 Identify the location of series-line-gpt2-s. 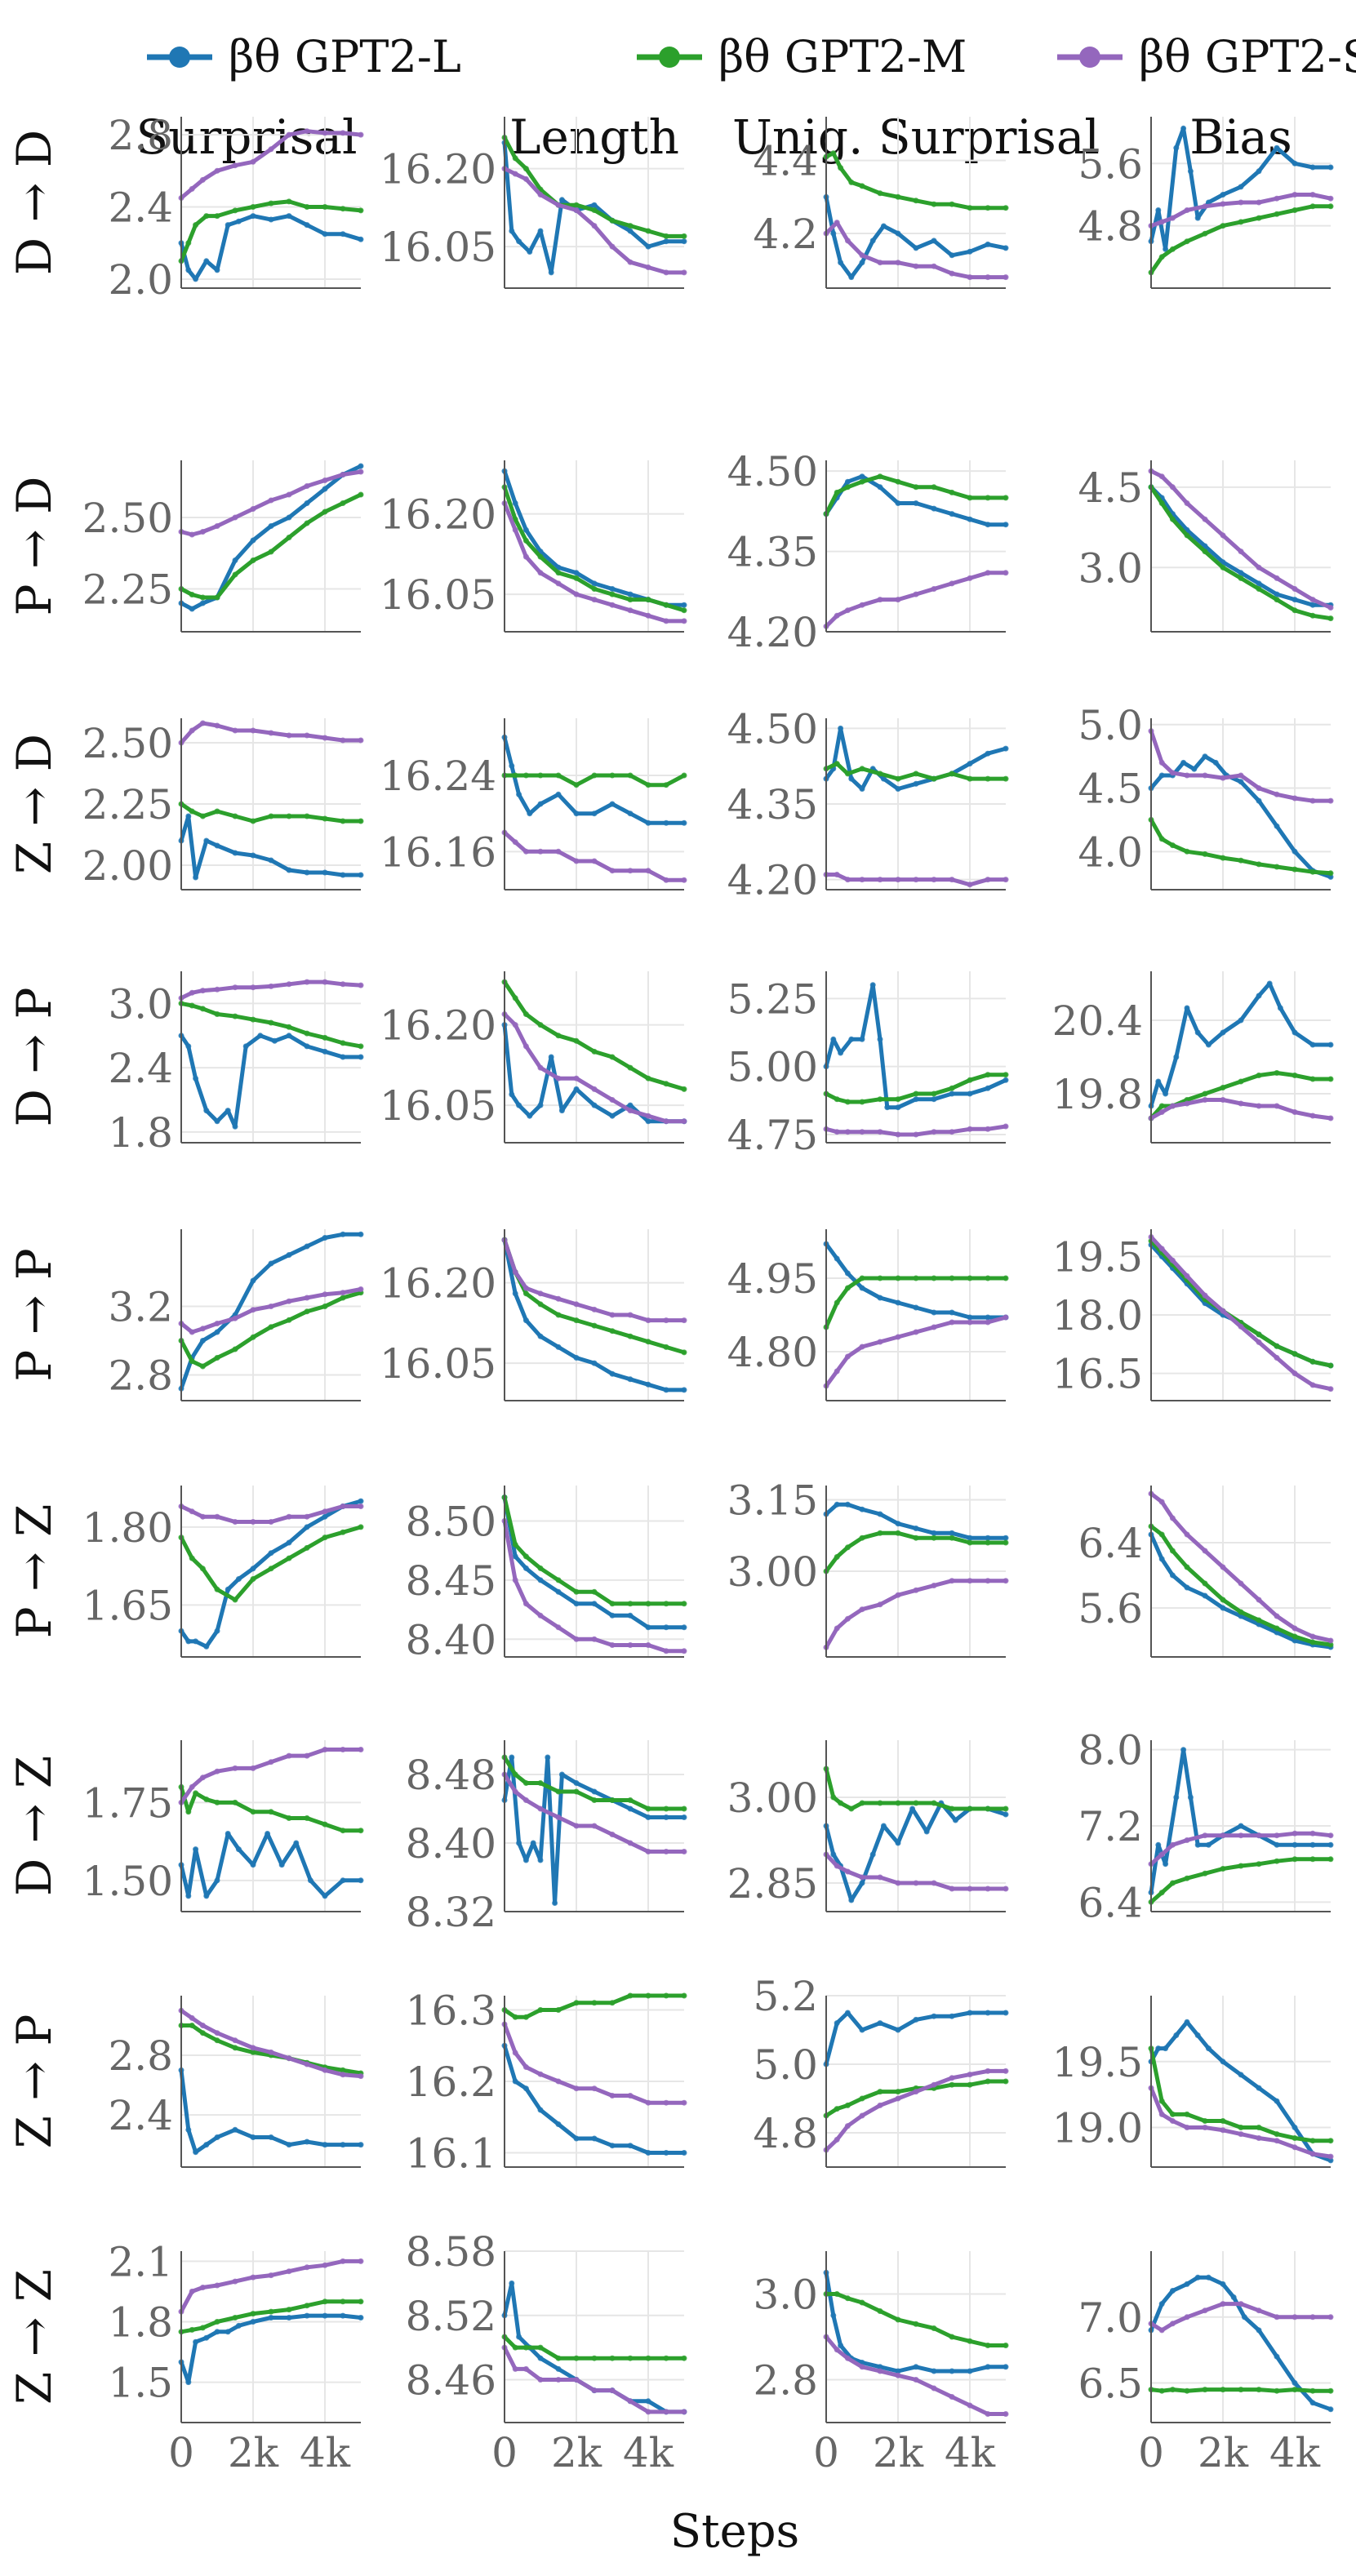
(916, 250).